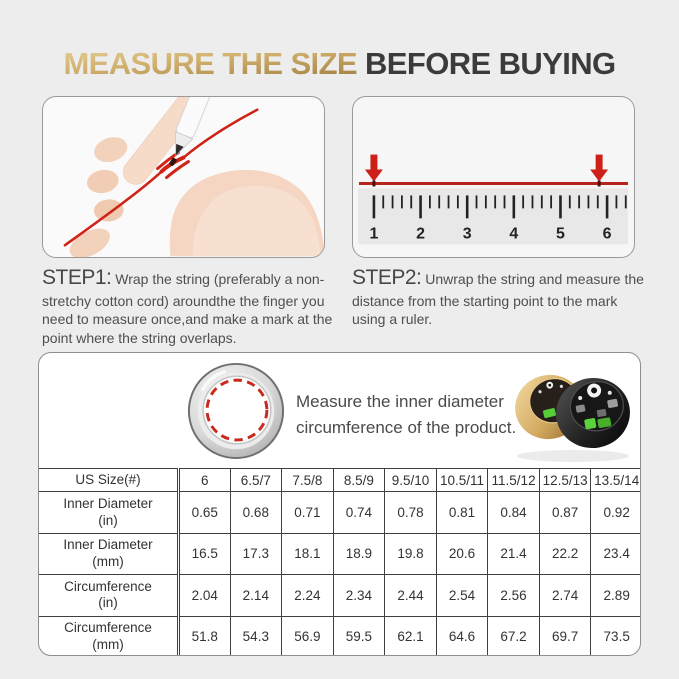 The height and width of the screenshot is (679, 679). What do you see at coordinates (565, 635) in the screenshot?
I see `table-cell: 69.7` at bounding box center [565, 635].